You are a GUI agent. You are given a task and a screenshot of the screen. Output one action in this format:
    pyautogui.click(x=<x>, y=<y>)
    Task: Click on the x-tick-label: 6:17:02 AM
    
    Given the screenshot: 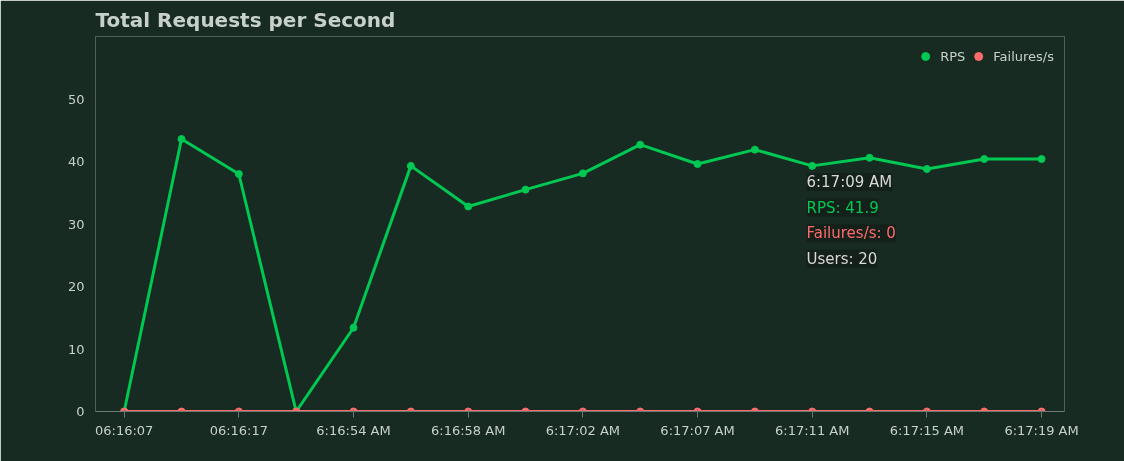 What is the action you would take?
    pyautogui.click(x=583, y=430)
    